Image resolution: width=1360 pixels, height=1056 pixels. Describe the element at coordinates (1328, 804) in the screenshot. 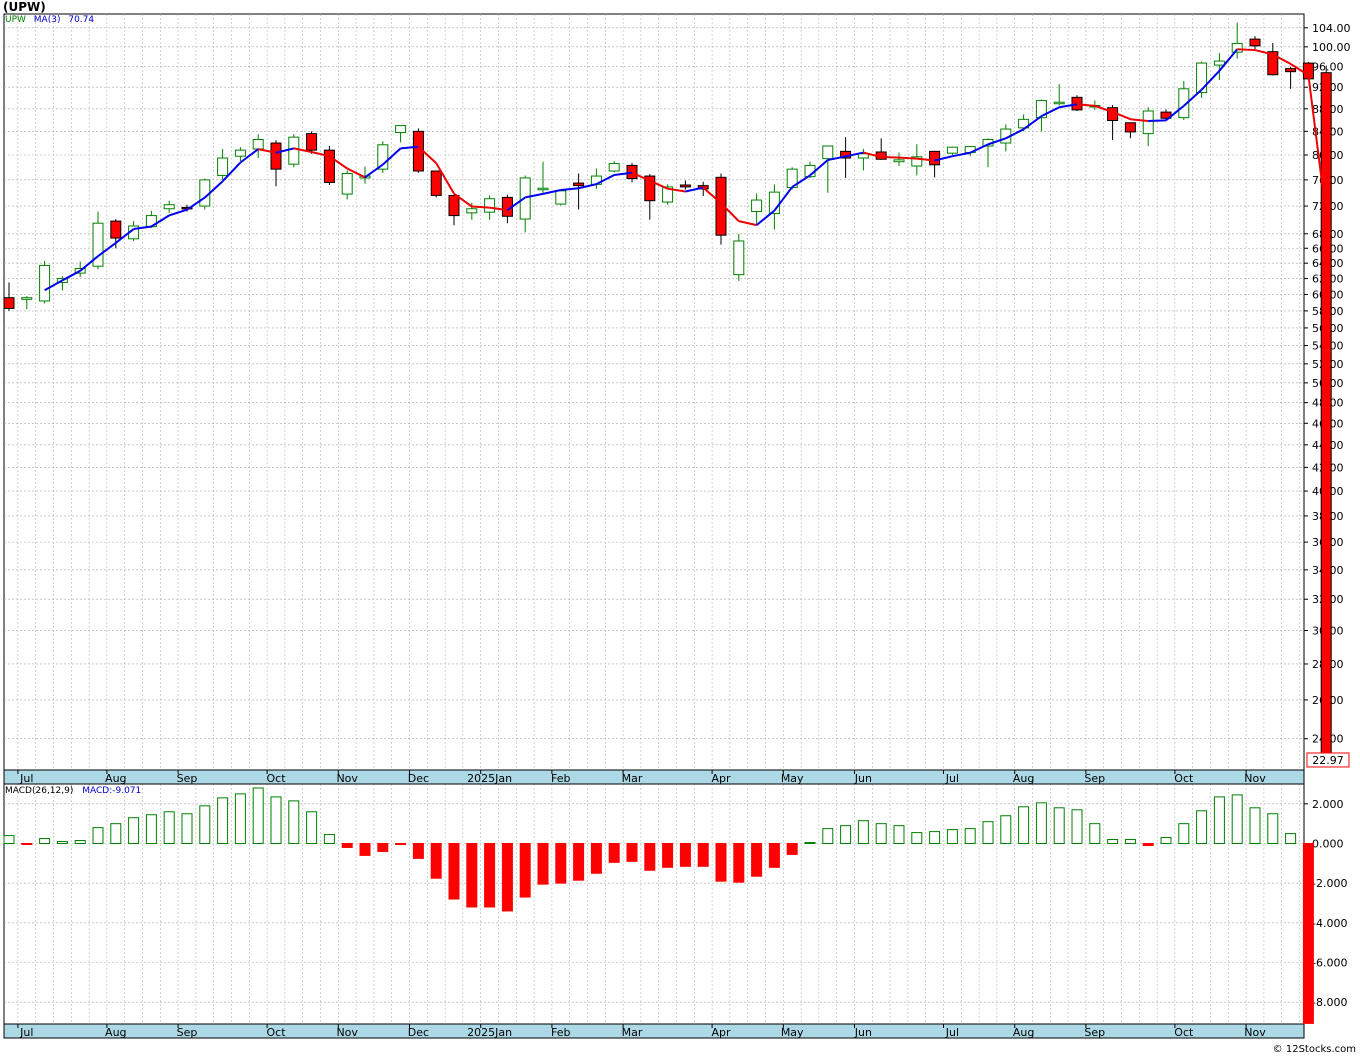

I see `macd-tick-label: 2.000` at that location.